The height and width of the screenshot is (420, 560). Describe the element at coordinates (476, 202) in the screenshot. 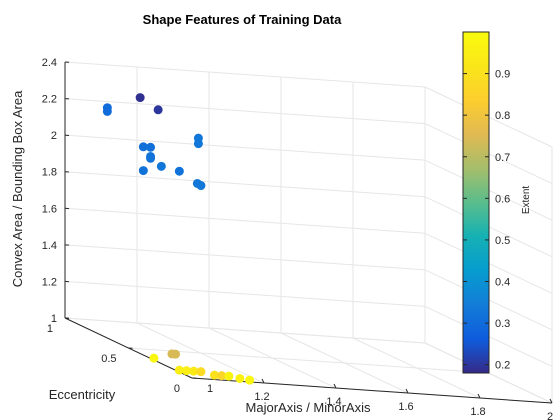

I see `colorbar-gradient` at that location.